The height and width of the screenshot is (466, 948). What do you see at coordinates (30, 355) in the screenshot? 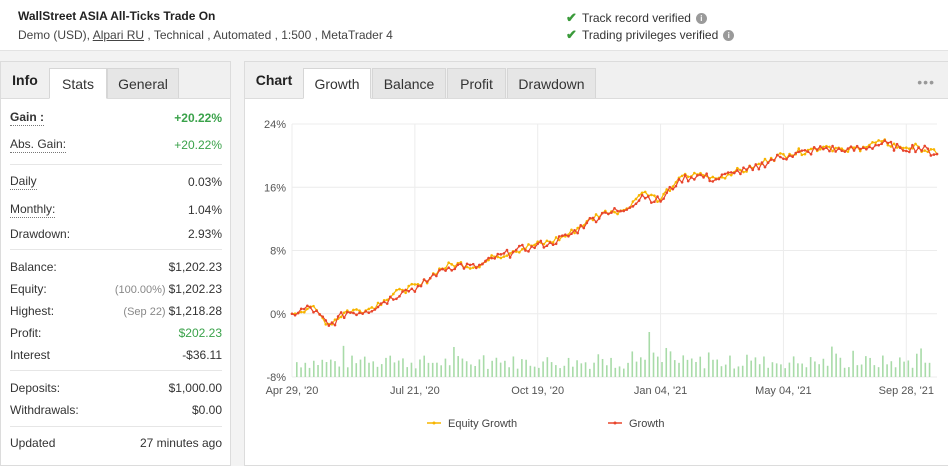
I see `interest-label: Interest` at bounding box center [30, 355].